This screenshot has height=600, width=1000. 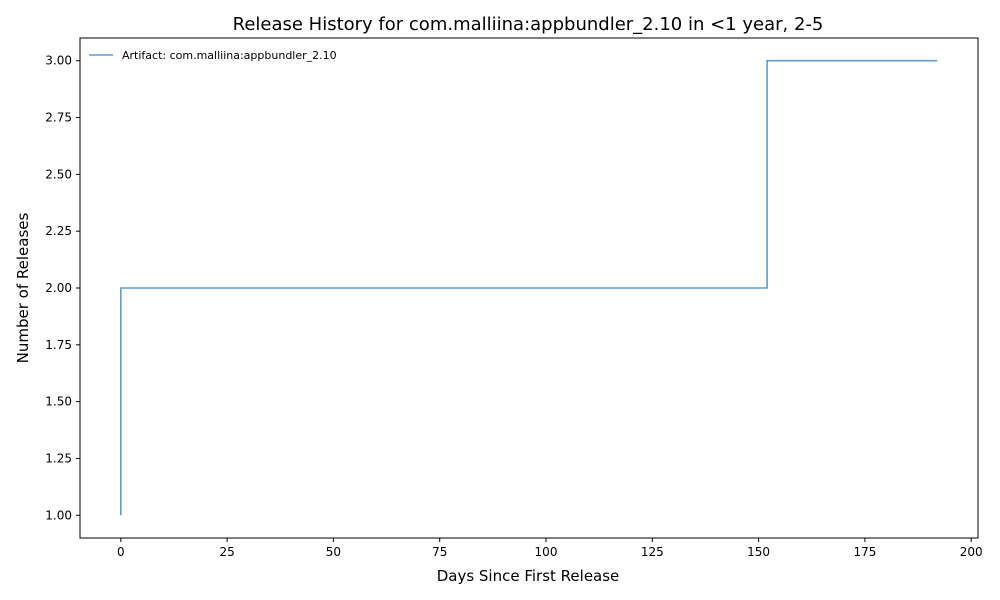 What do you see at coordinates (58, 288) in the screenshot?
I see `y-tick-label: 2.00` at bounding box center [58, 288].